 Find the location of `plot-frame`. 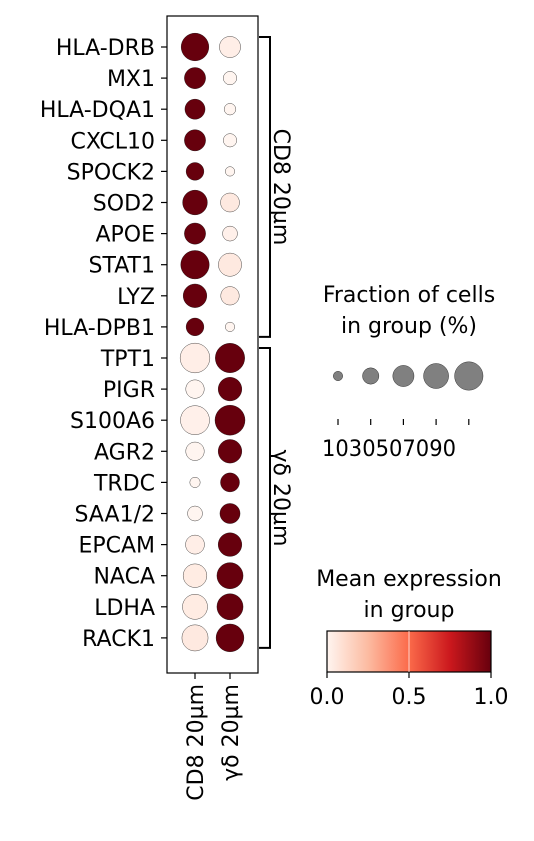

plot-frame is located at coordinates (212, 344).